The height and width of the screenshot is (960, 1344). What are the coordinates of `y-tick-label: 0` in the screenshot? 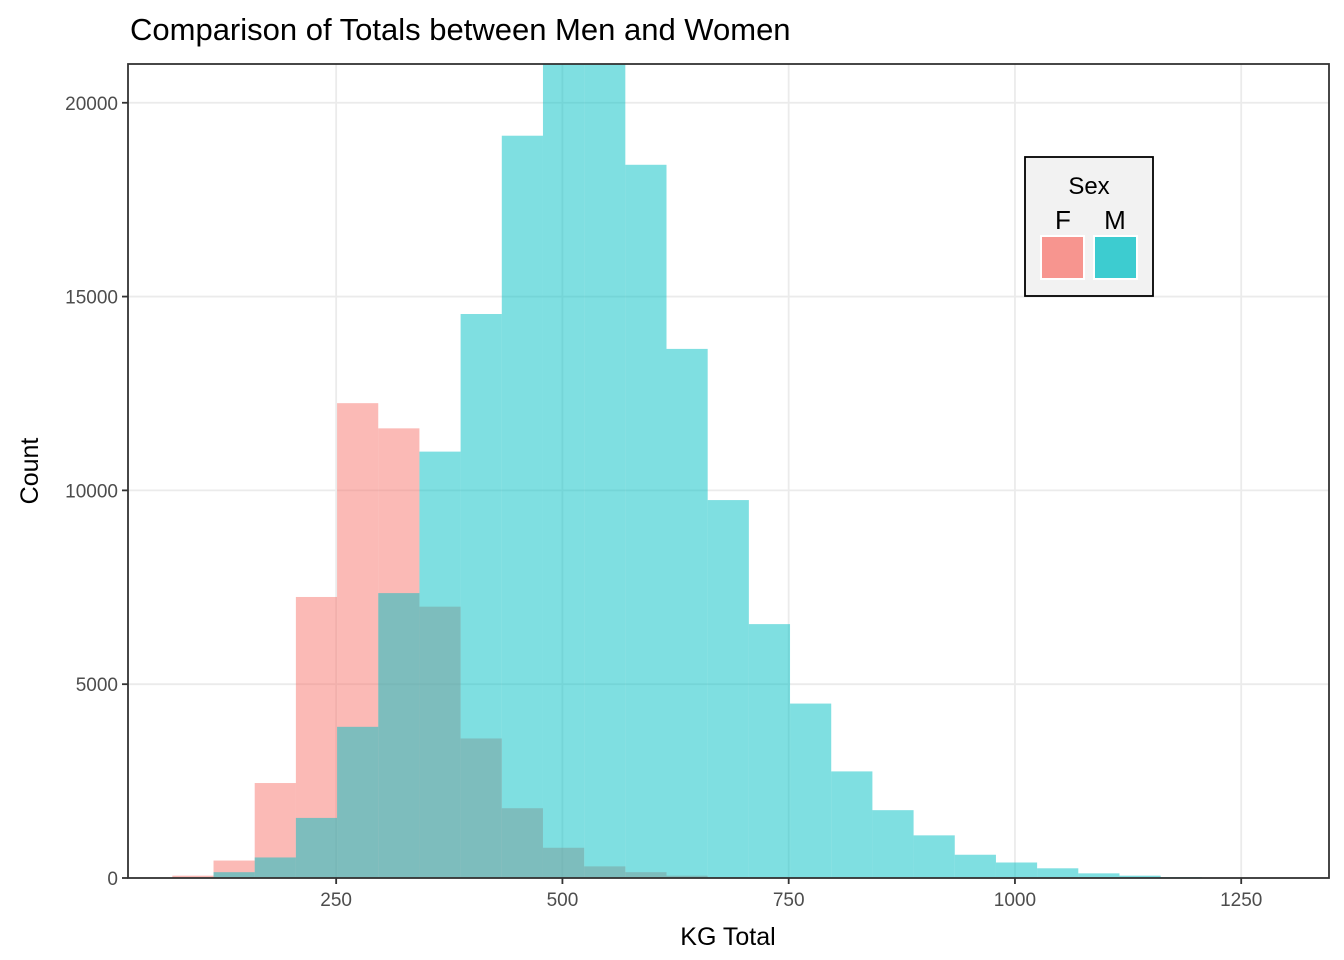 It's located at (112, 879).